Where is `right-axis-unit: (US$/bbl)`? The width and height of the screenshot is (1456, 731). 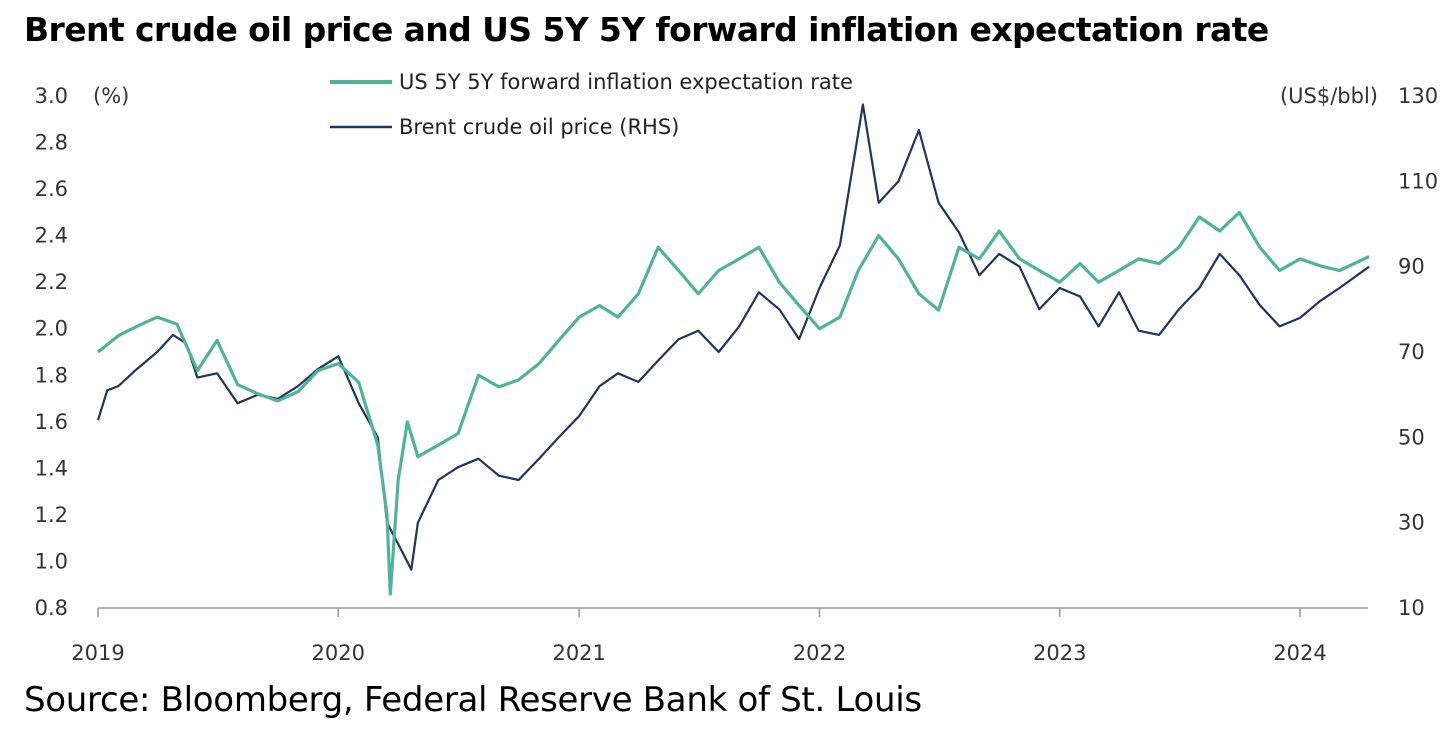 right-axis-unit: (US$/bbl) is located at coordinates (1329, 96).